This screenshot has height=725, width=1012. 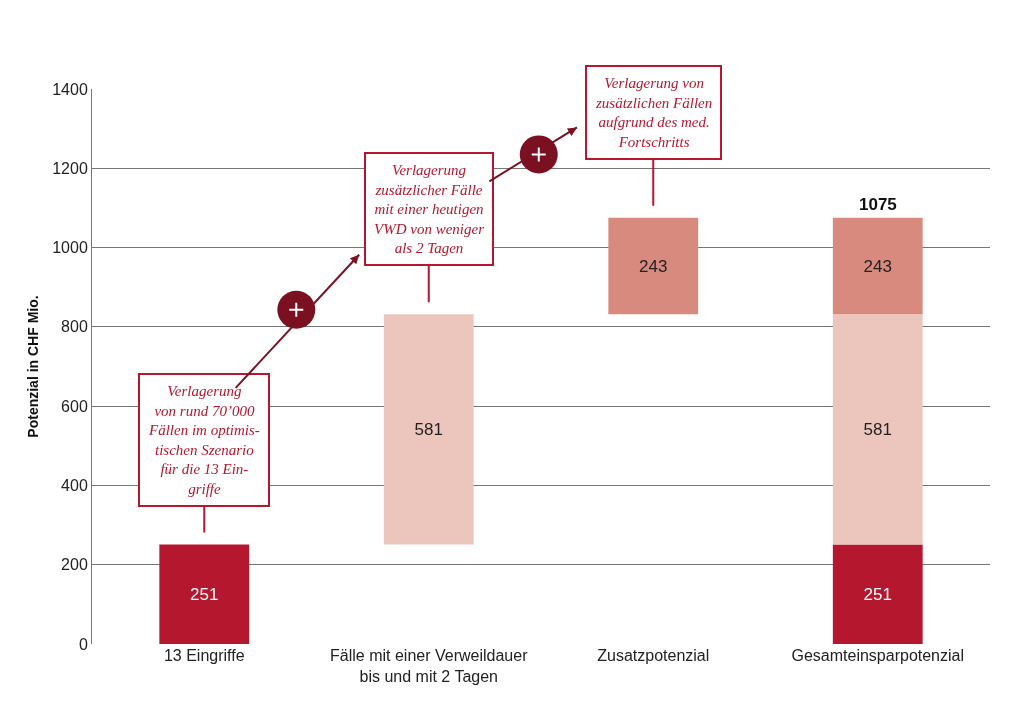 I want to click on total-label: 1075, so click(x=878, y=204).